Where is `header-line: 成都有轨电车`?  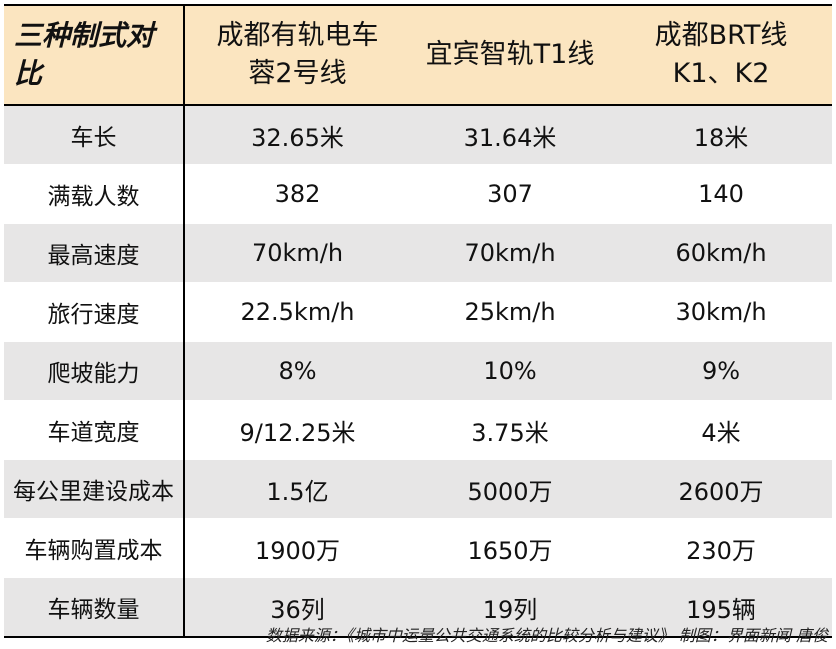
header-line: 成都有轨电车 is located at coordinates (297, 35).